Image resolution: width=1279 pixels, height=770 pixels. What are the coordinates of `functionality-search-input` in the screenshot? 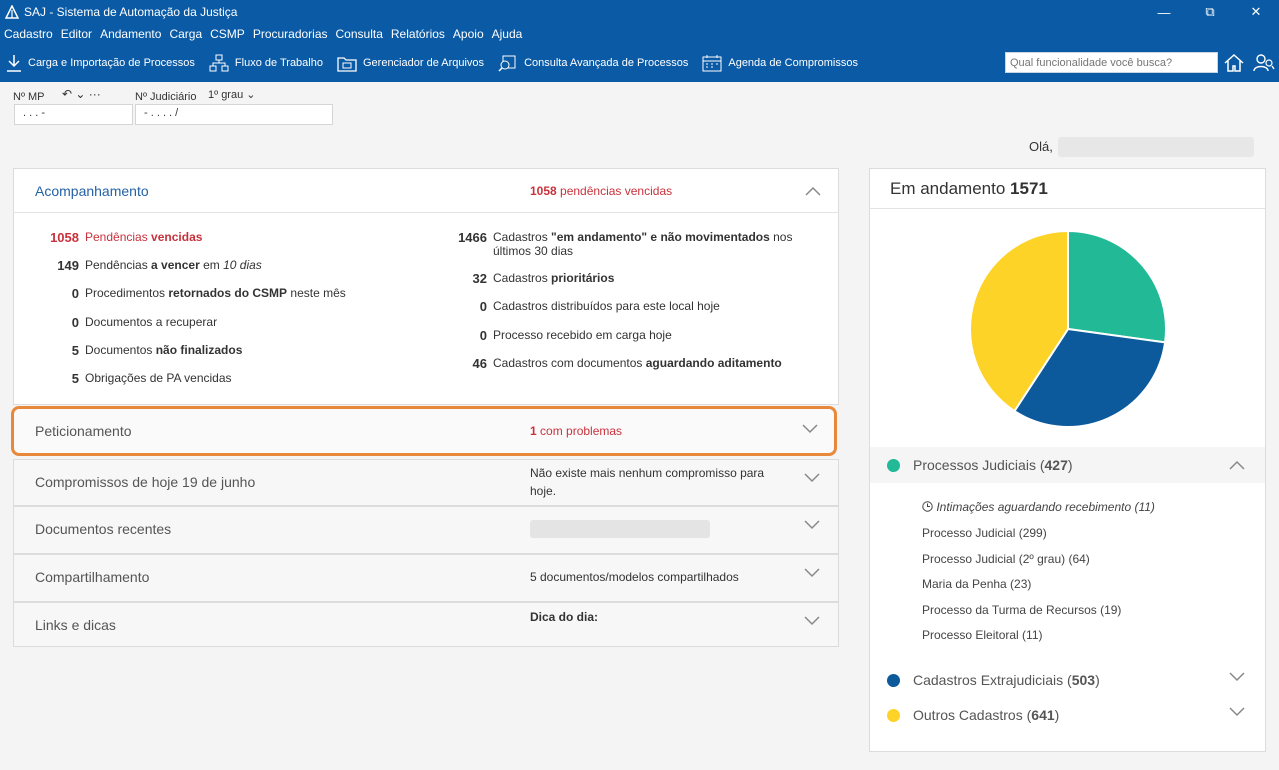 It's located at (1111, 62).